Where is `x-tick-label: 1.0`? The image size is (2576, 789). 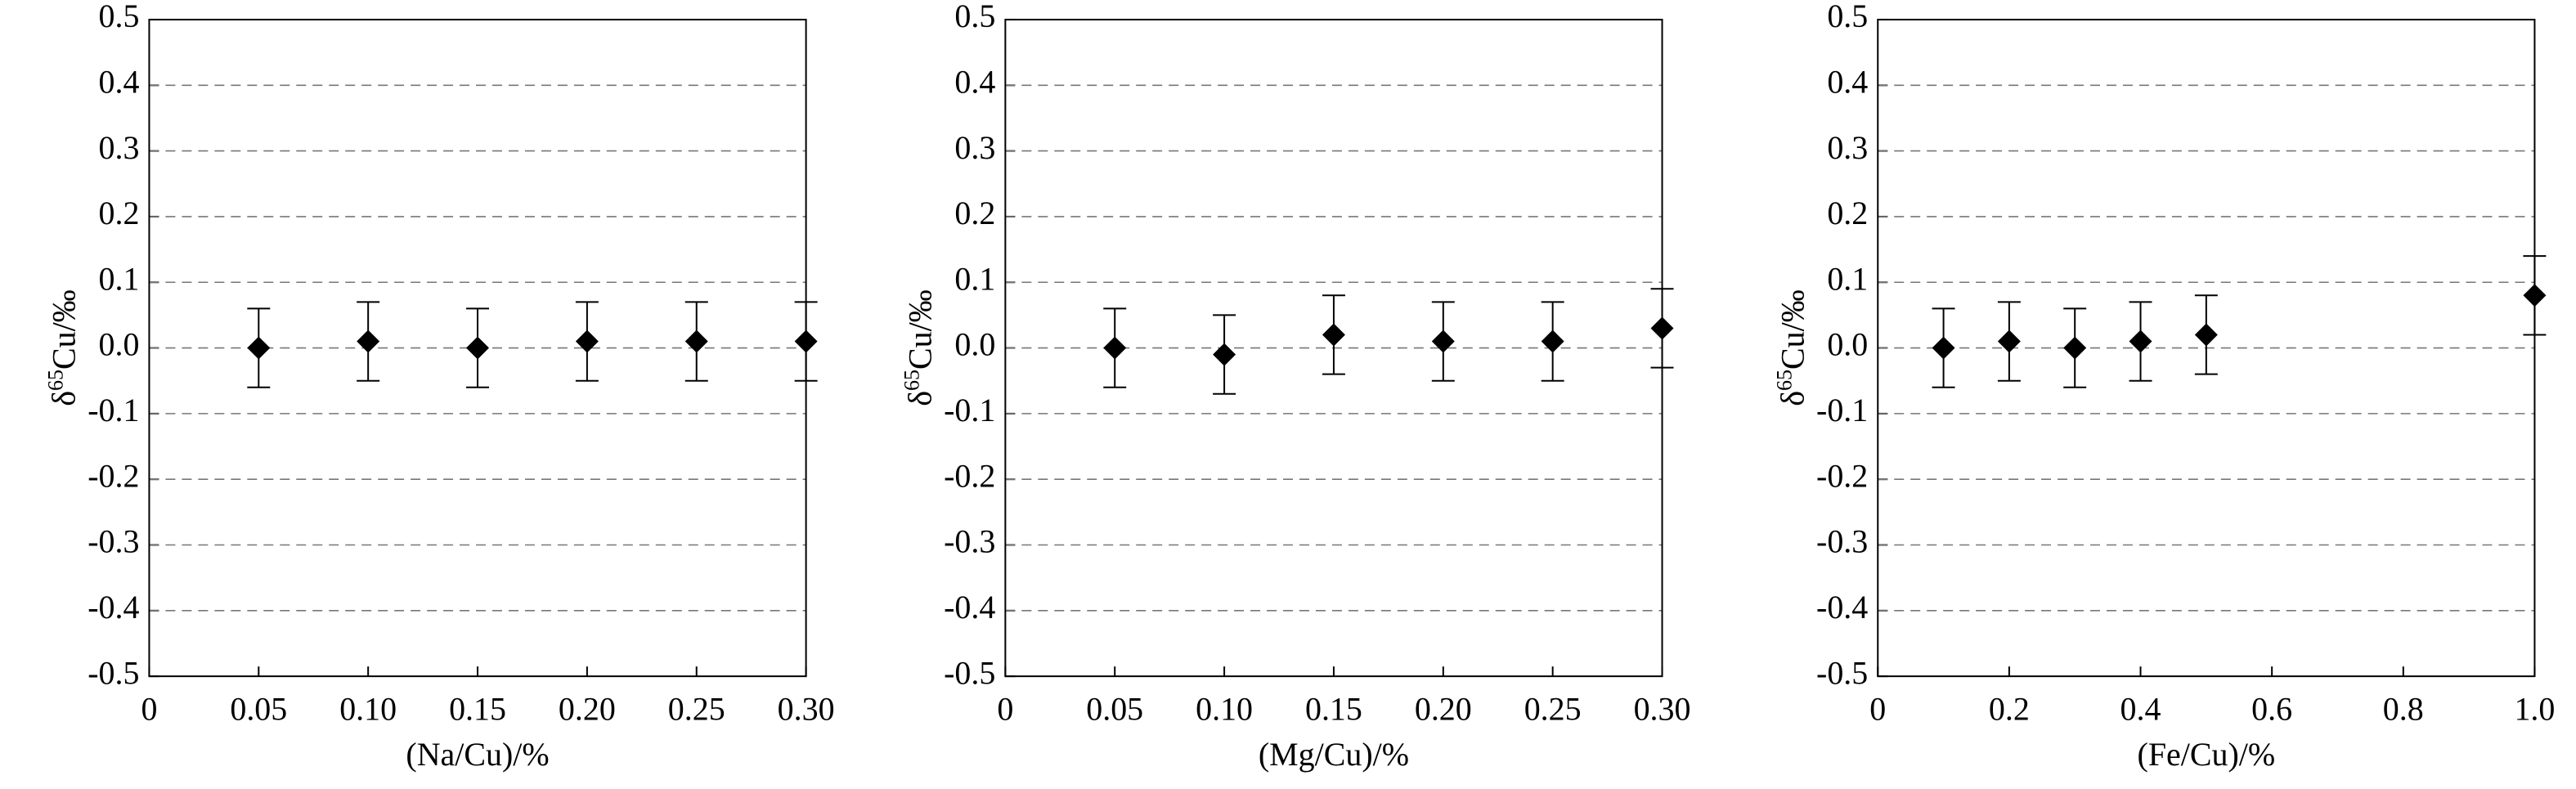
x-tick-label: 1.0 is located at coordinates (2535, 708).